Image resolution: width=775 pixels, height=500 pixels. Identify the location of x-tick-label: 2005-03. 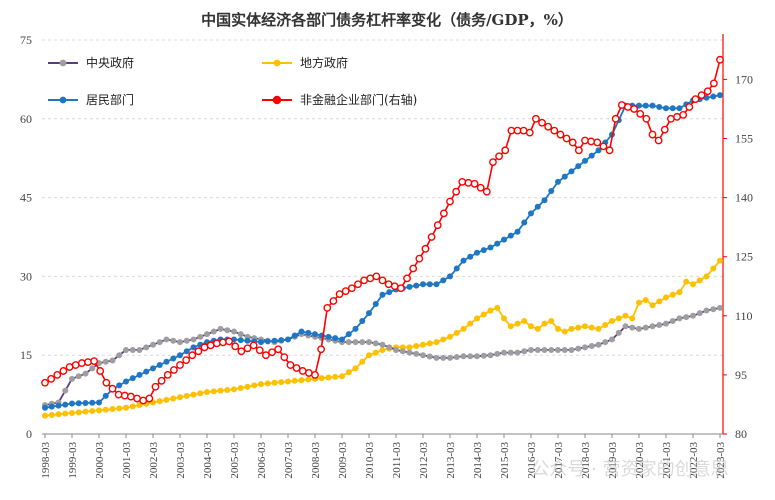
(235, 460).